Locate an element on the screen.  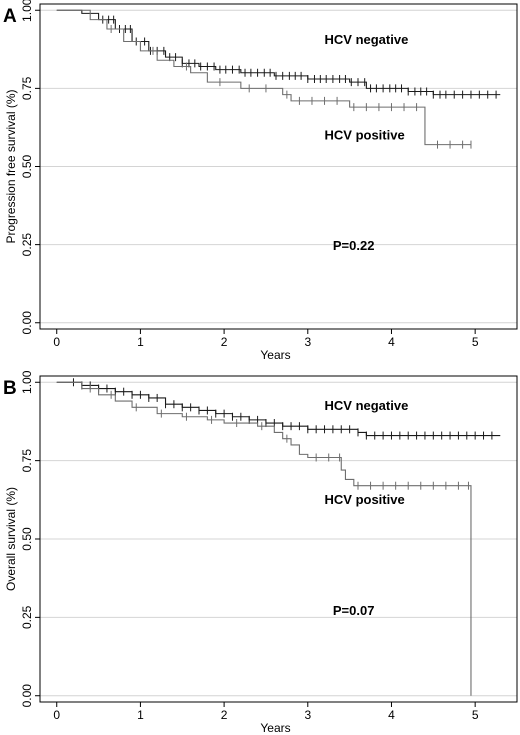
survival-curve-hcv-negative is located at coordinates (278, 52).